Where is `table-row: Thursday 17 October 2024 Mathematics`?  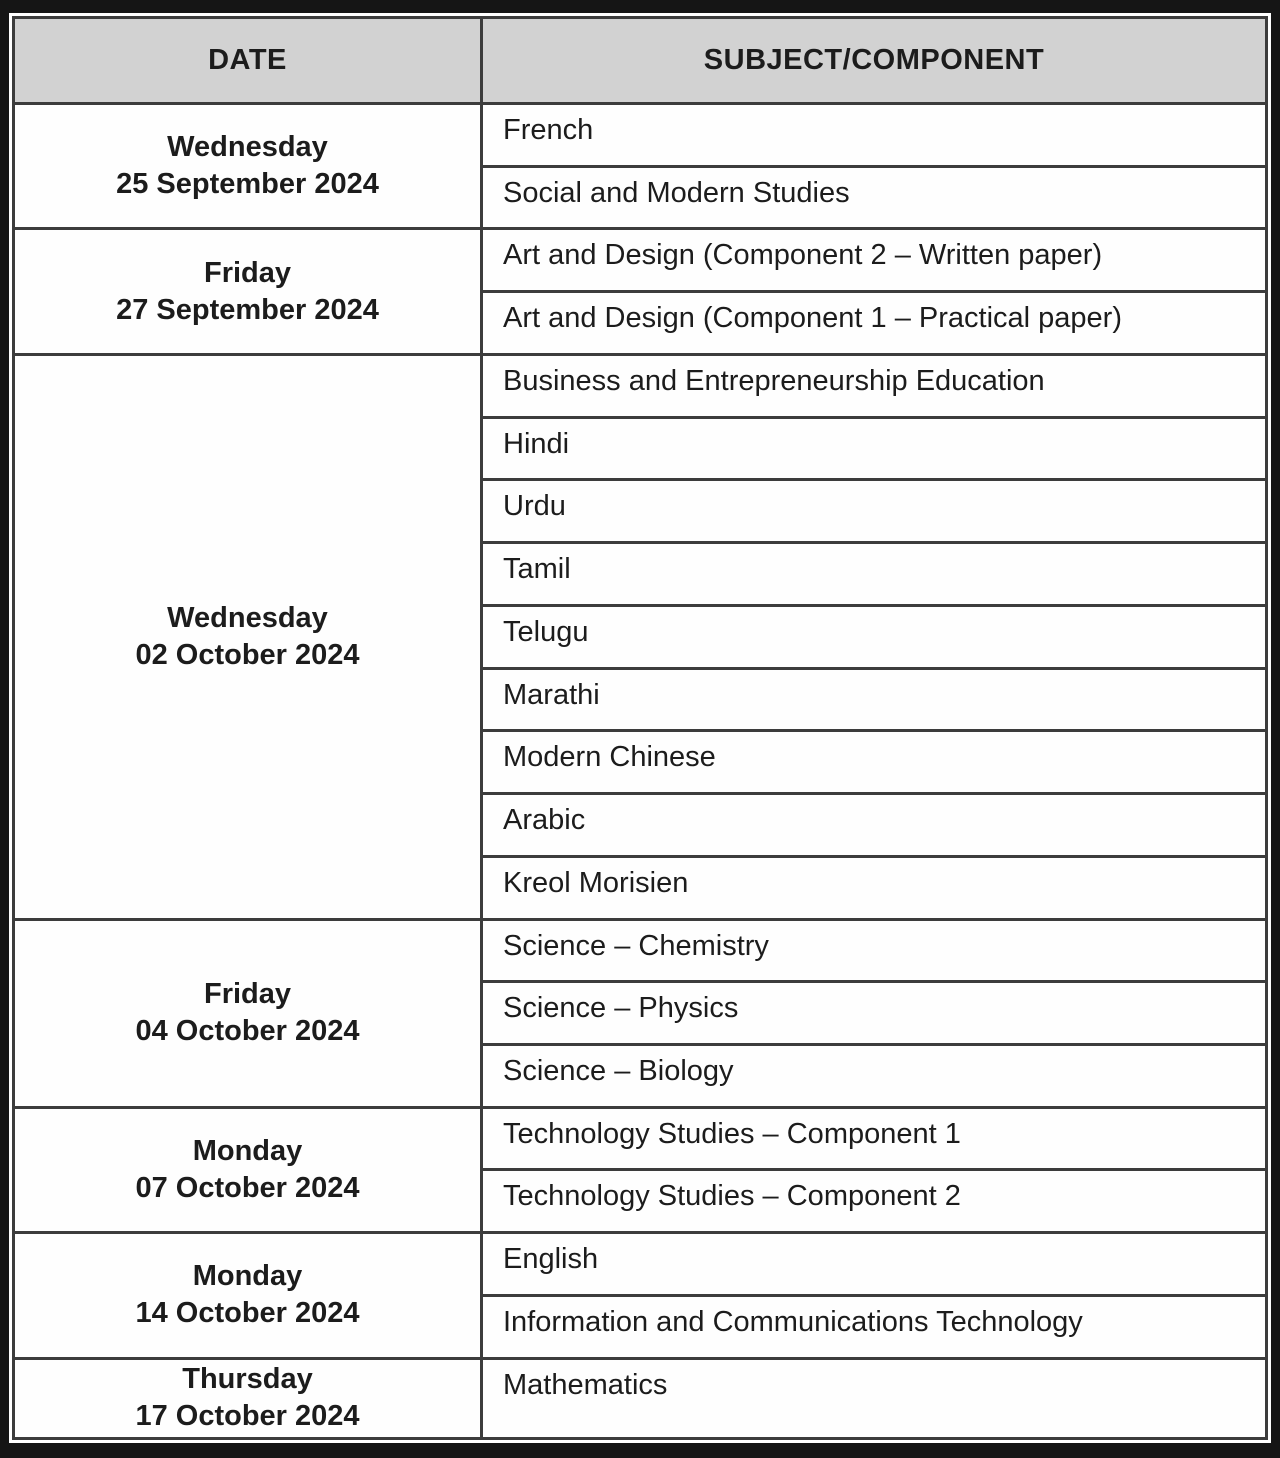
table-row: Thursday 17 October 2024 Mathematics is located at coordinates (640, 1398).